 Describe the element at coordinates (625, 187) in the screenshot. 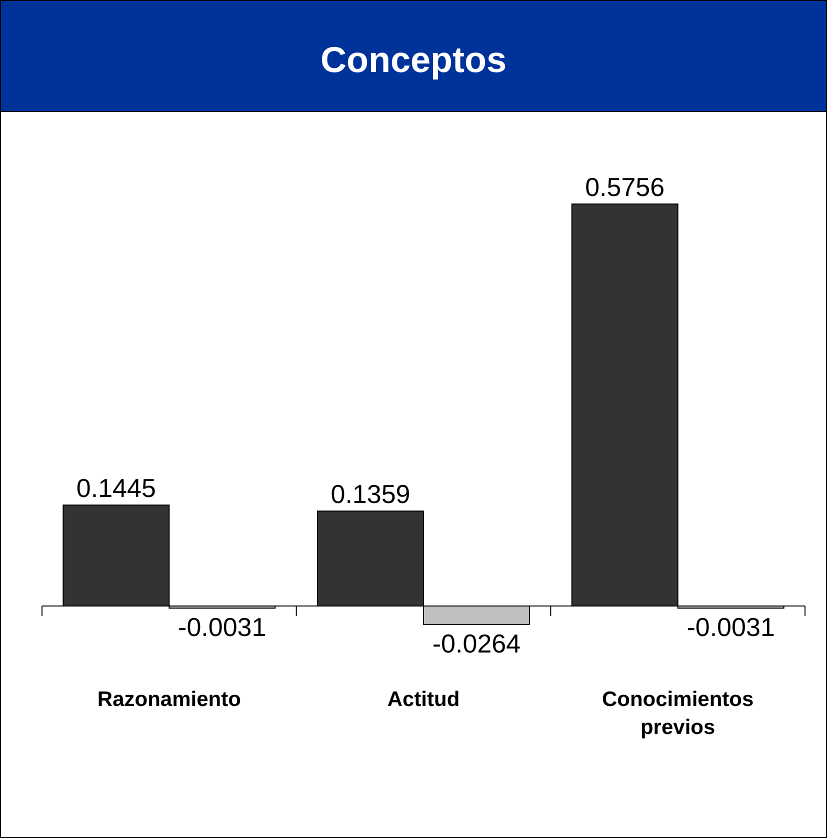

I see `data-label: 0.5756` at that location.